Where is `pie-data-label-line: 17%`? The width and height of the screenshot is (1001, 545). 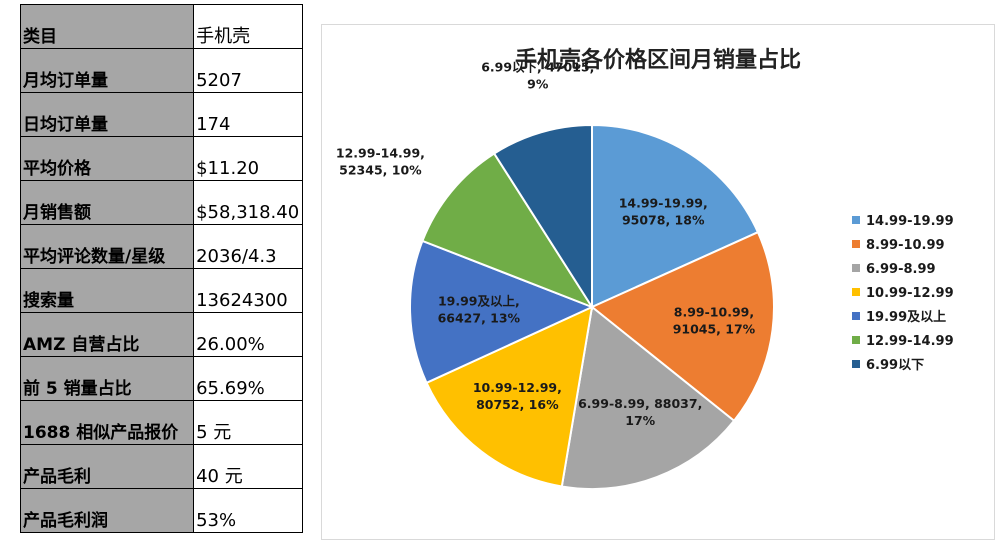 pie-data-label-line: 17% is located at coordinates (640, 420).